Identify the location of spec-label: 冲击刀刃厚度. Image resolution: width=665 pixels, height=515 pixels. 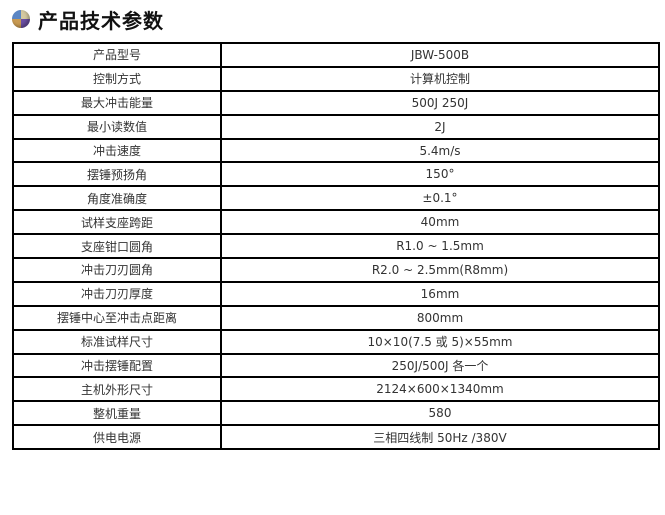
(117, 293).